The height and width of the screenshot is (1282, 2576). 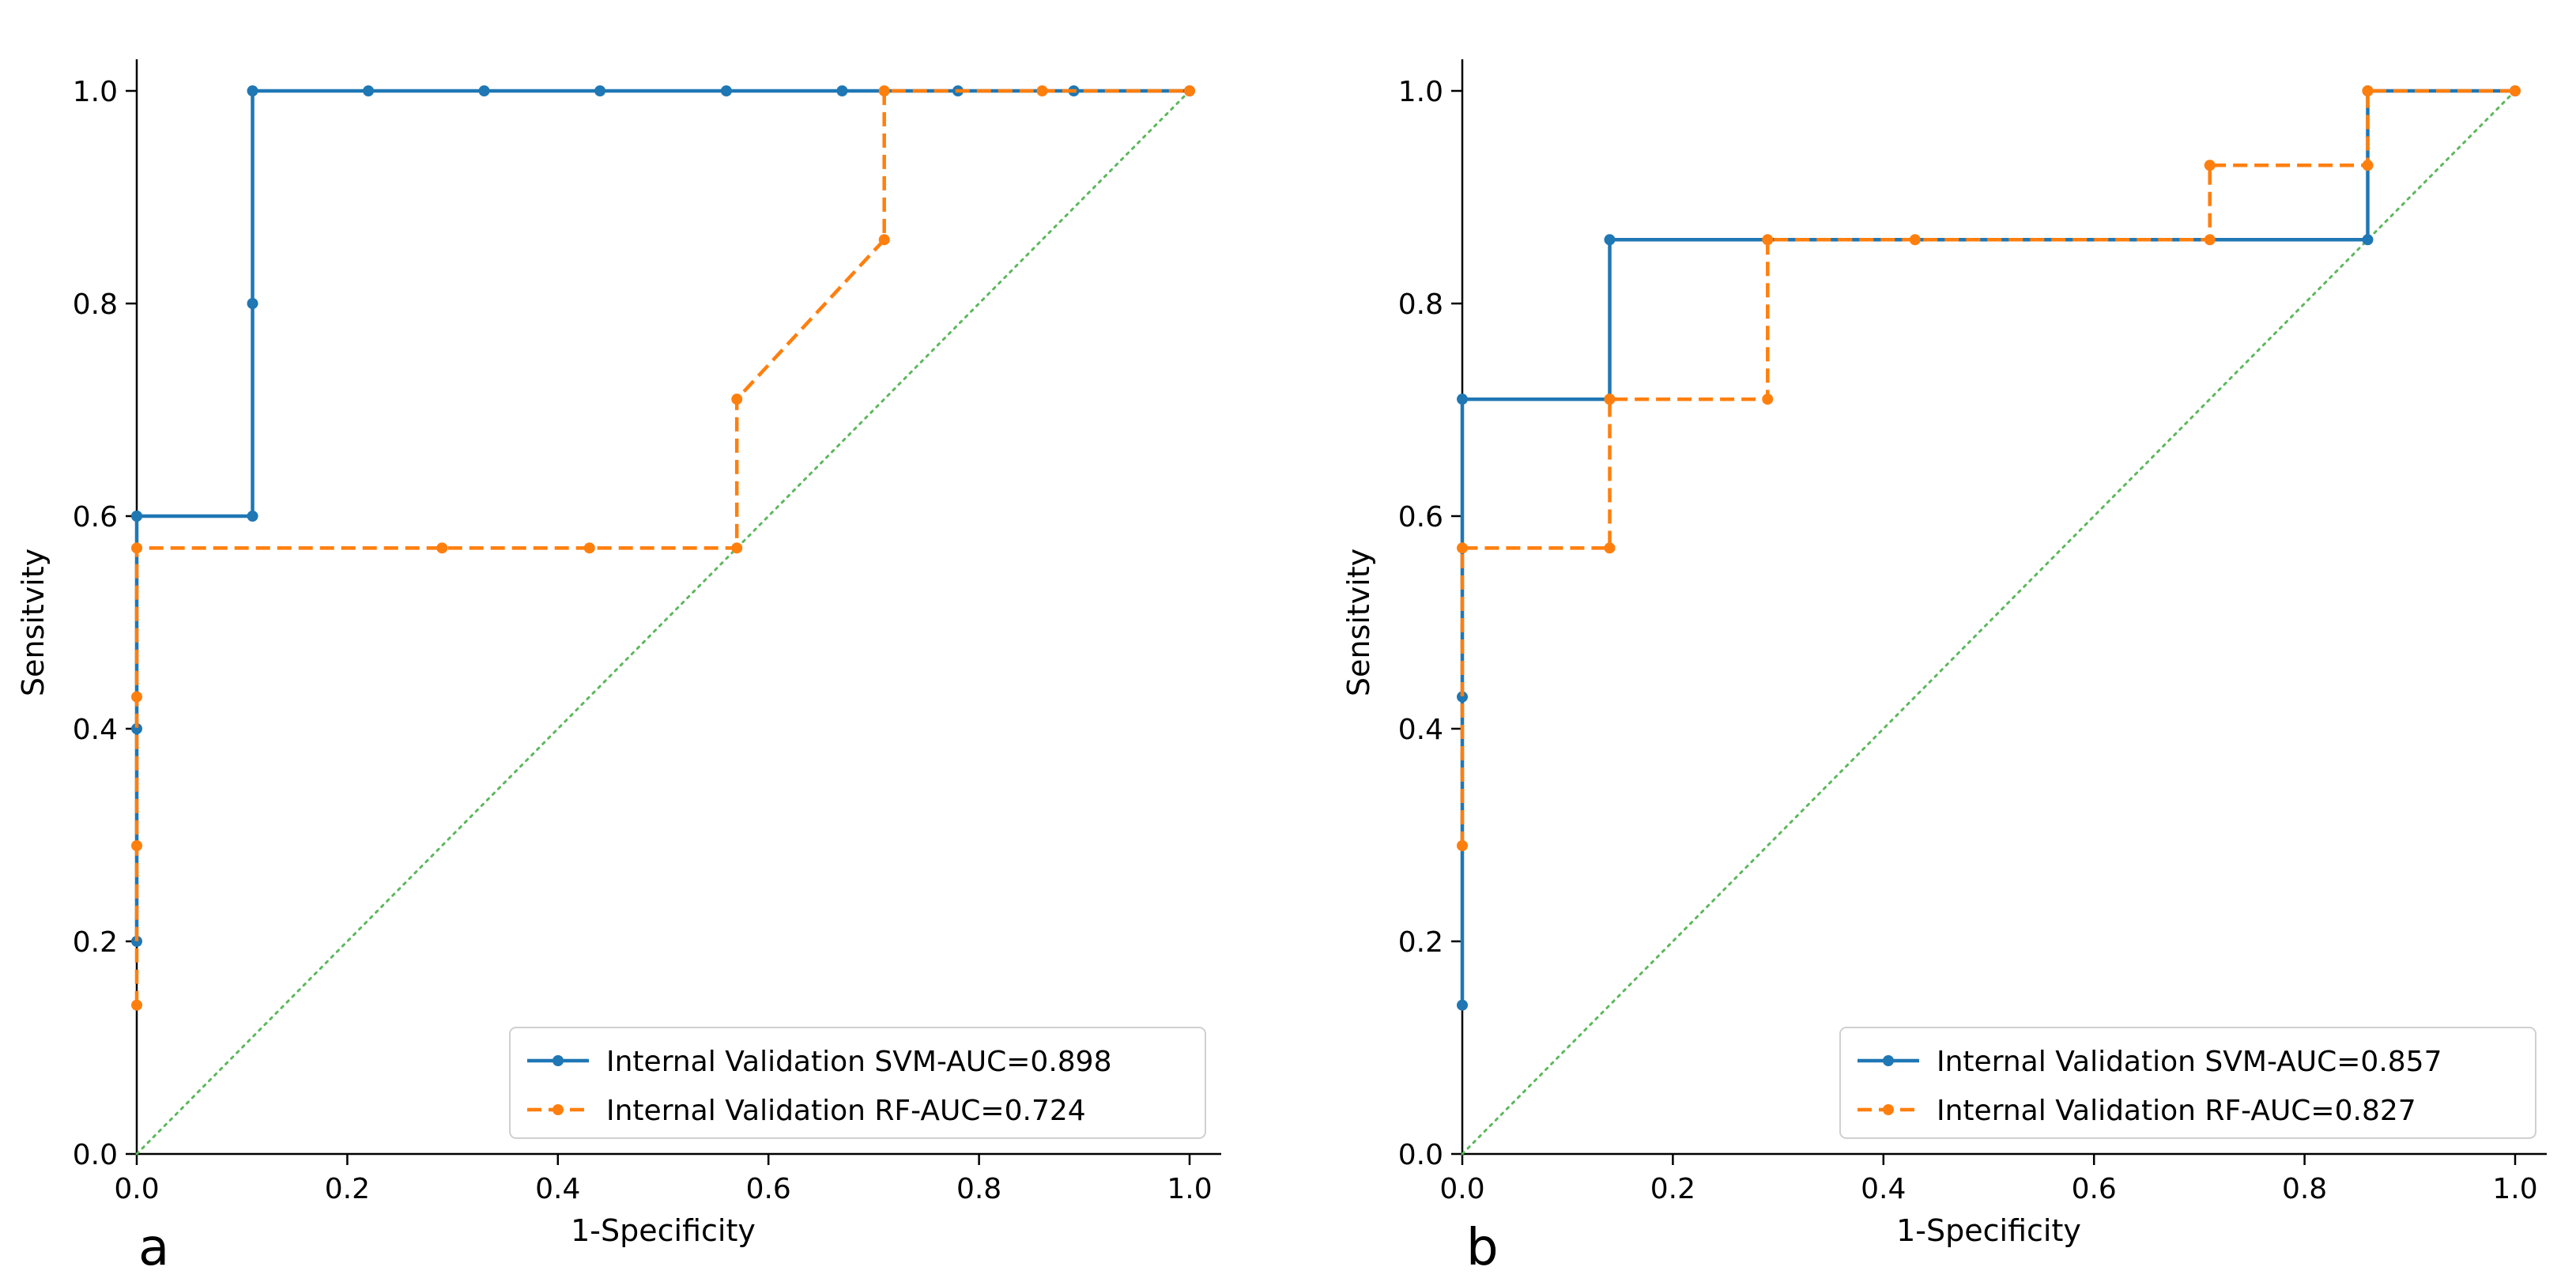 I want to click on legend-entry: Internal Validation SVM-AUC=0.898, so click(x=858, y=1062).